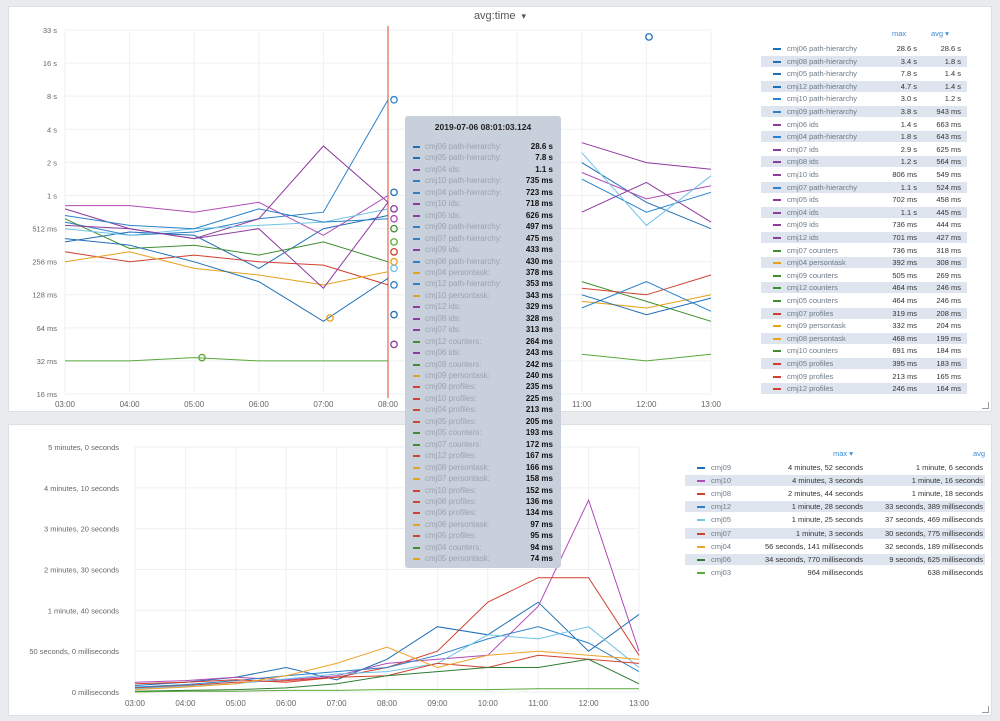 This screenshot has width=1000, height=721. Describe the element at coordinates (864, 313) in the screenshot. I see `legend-row: cmj07 profiles 319 ms 208 ms` at that location.